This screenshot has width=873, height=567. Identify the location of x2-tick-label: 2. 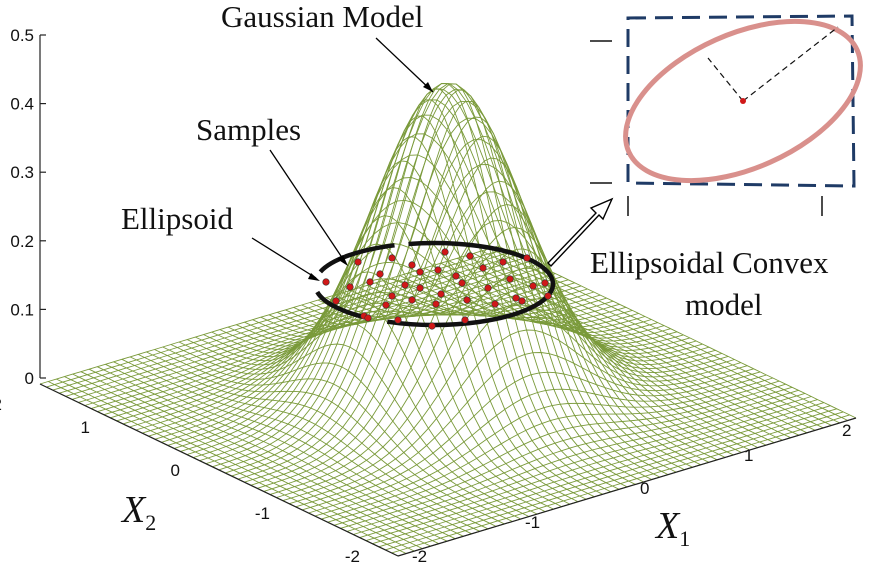
(1, 404).